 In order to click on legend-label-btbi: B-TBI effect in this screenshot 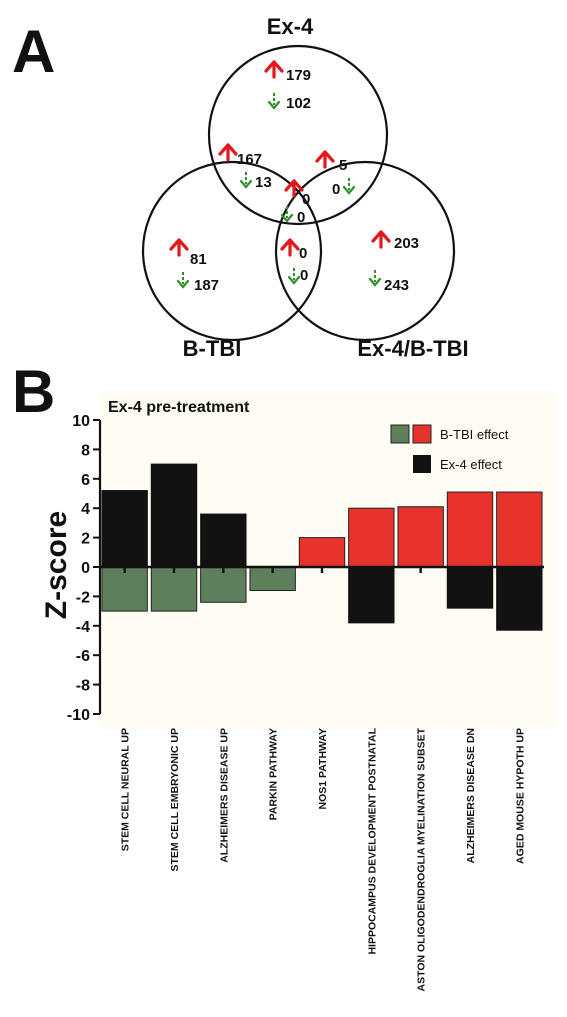, I will do `click(474, 434)`.